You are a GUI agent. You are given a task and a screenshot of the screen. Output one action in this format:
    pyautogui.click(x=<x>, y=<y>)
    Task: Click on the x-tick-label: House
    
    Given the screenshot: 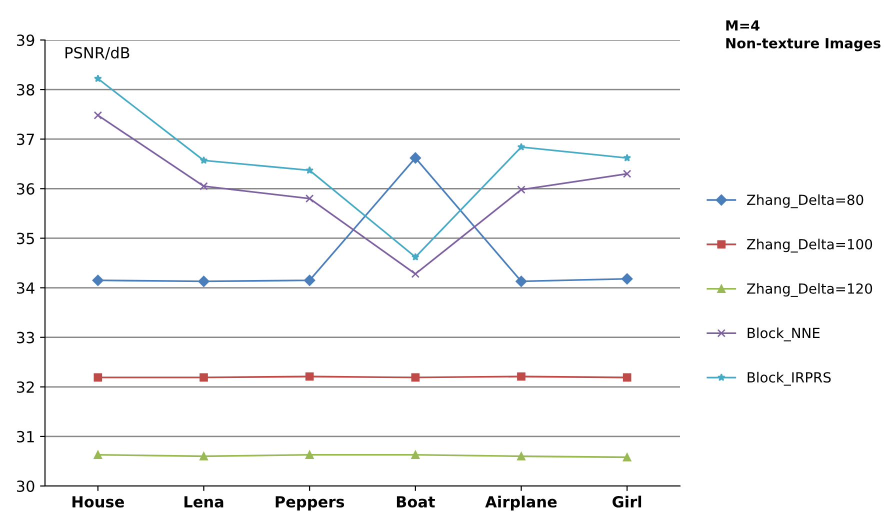 What is the action you would take?
    pyautogui.click(x=98, y=502)
    